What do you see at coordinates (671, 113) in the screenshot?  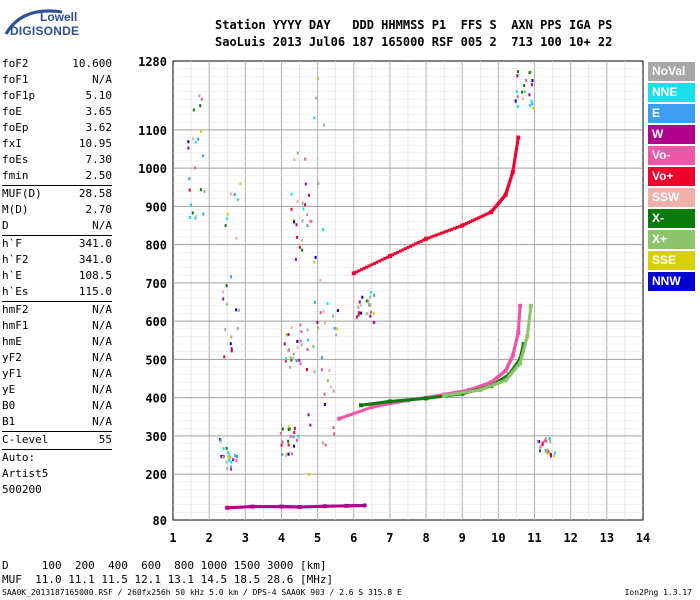 I see `legend-item-e: E` at bounding box center [671, 113].